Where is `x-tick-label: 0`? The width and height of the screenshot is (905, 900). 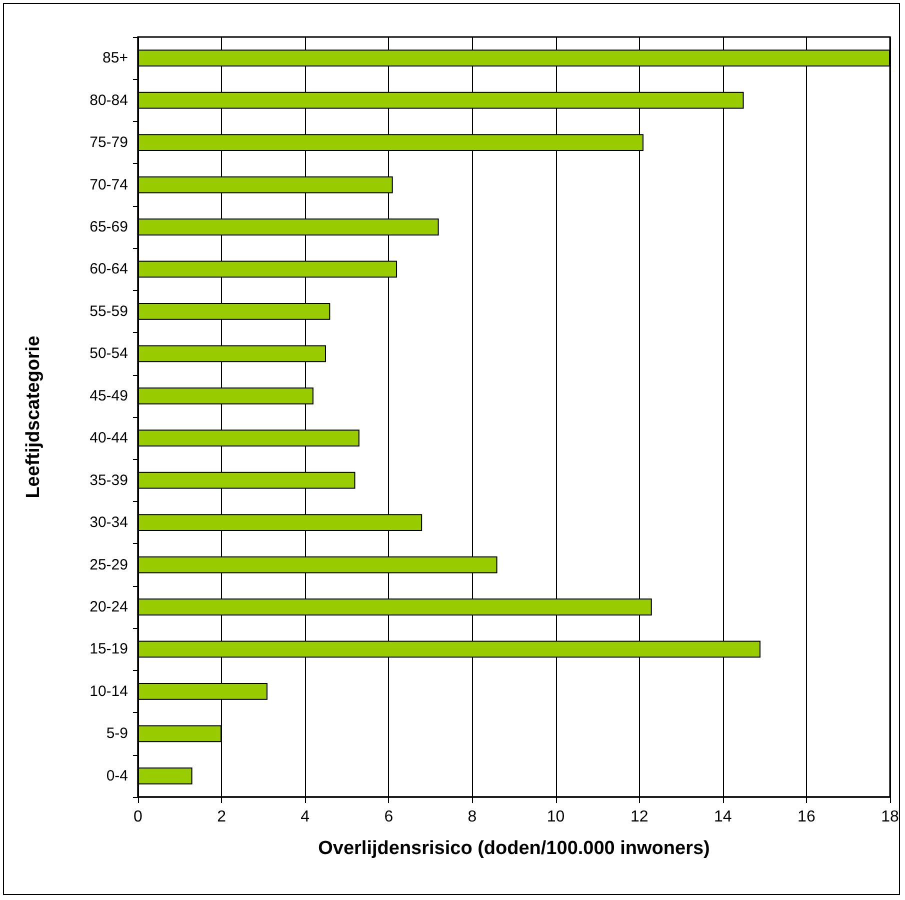 x-tick-label: 0 is located at coordinates (138, 817).